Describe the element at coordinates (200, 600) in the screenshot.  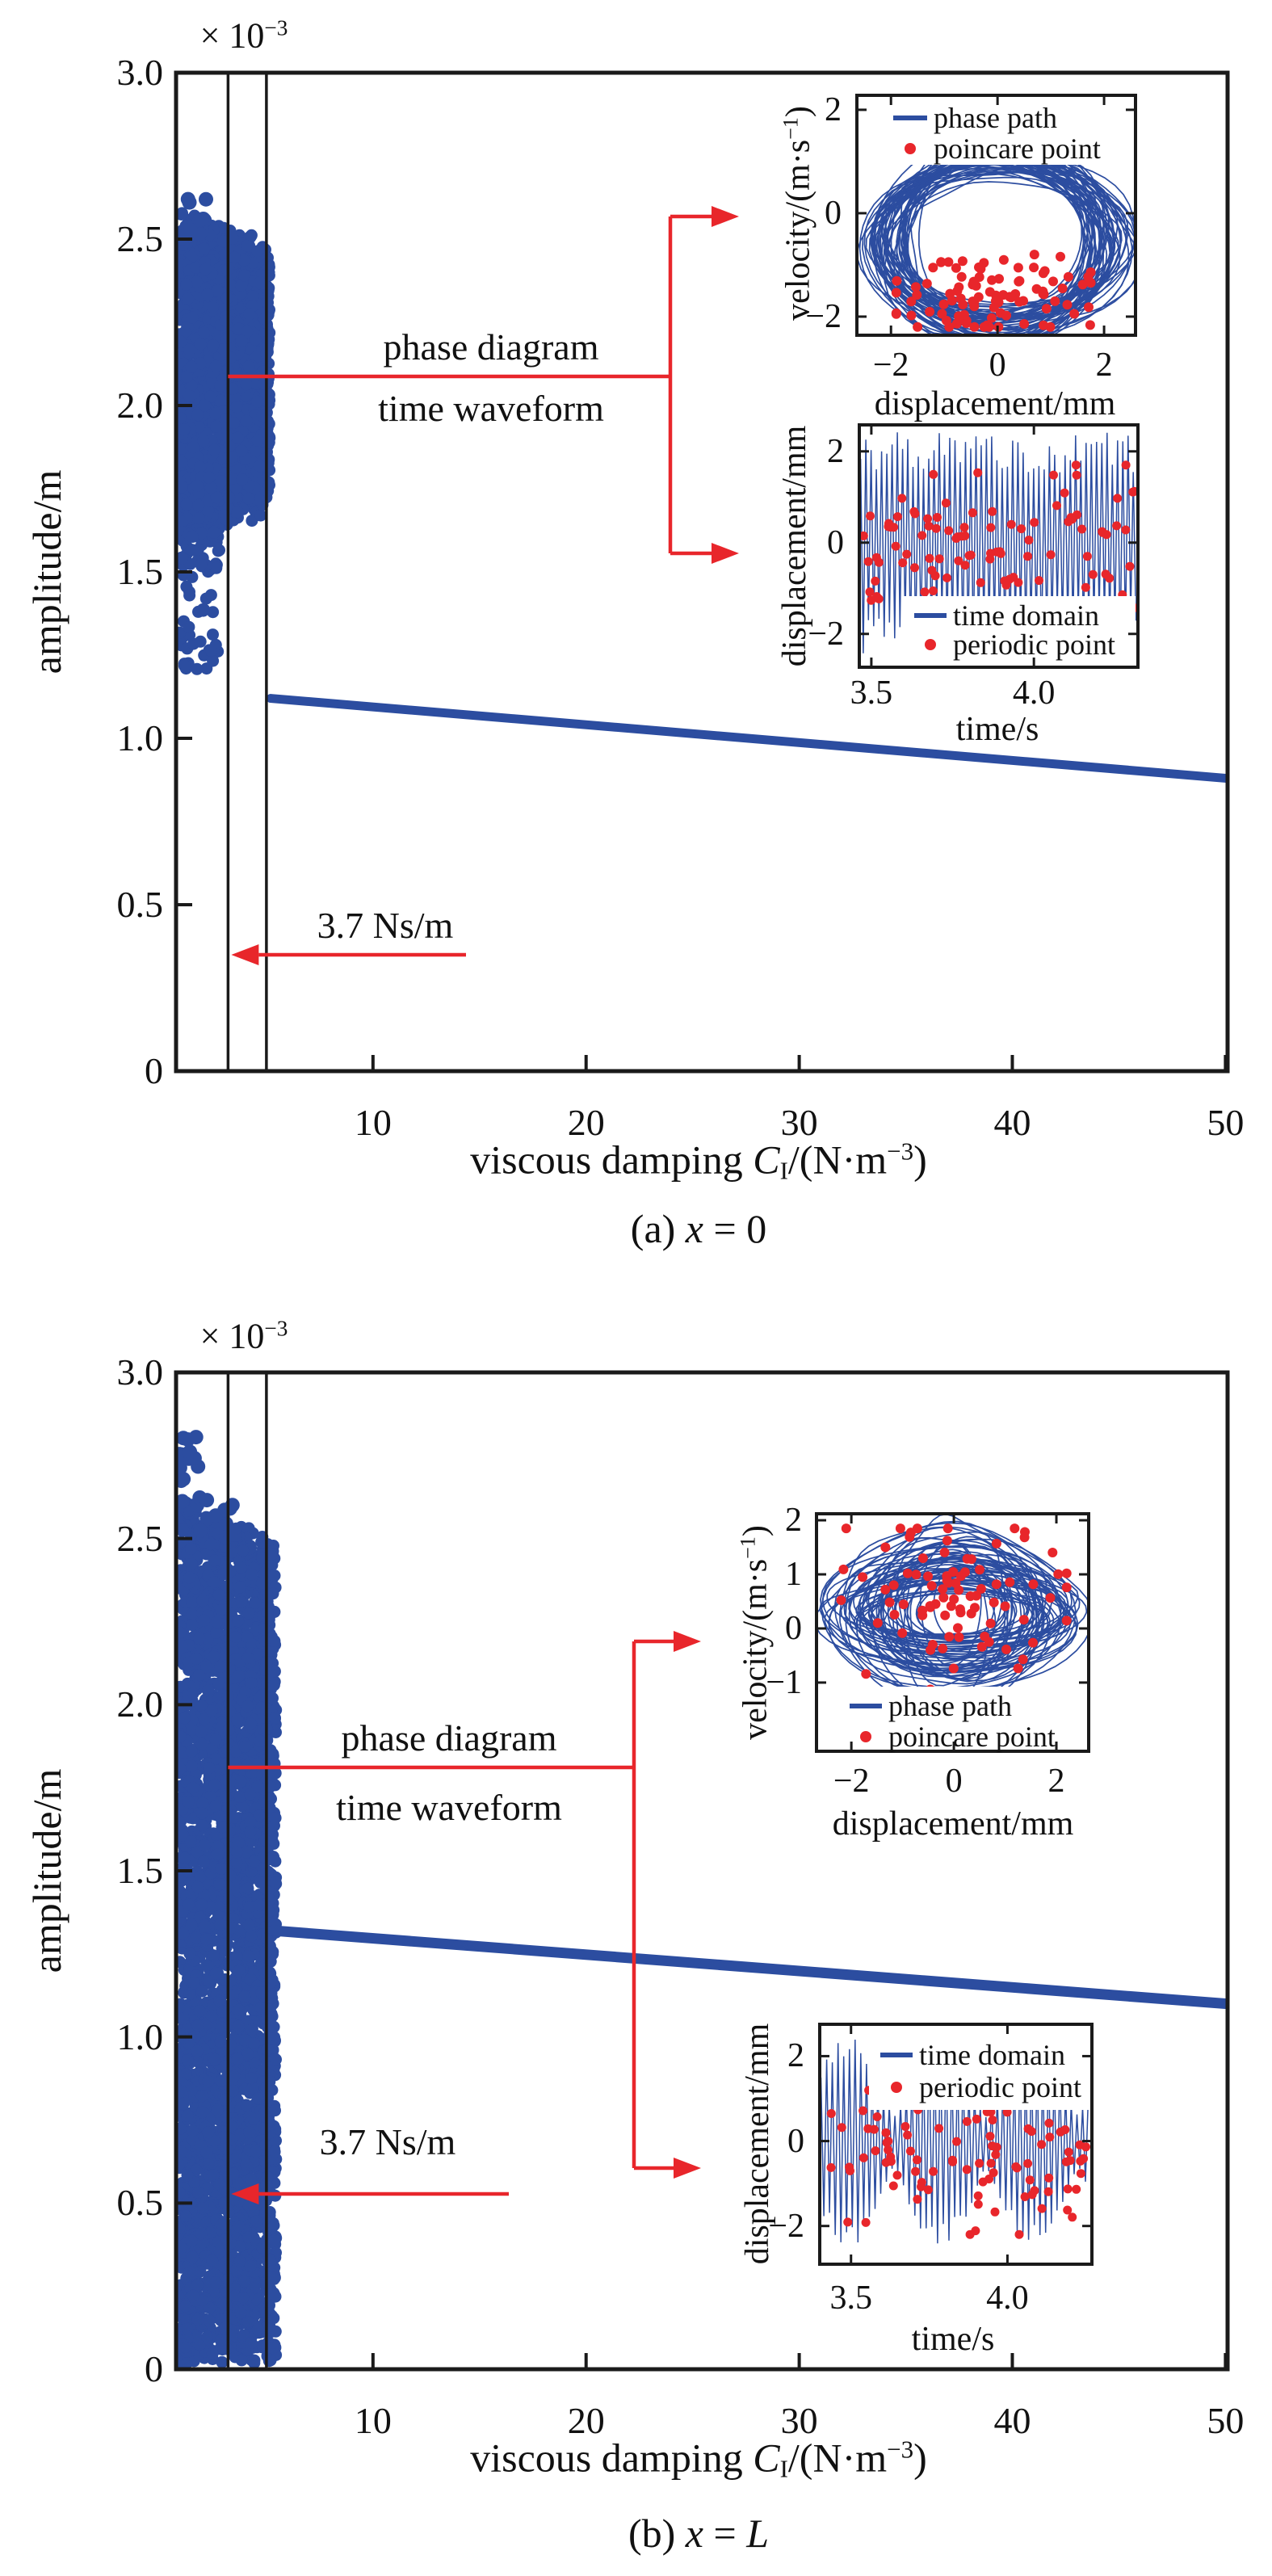
I see `cluster-tail-points` at that location.